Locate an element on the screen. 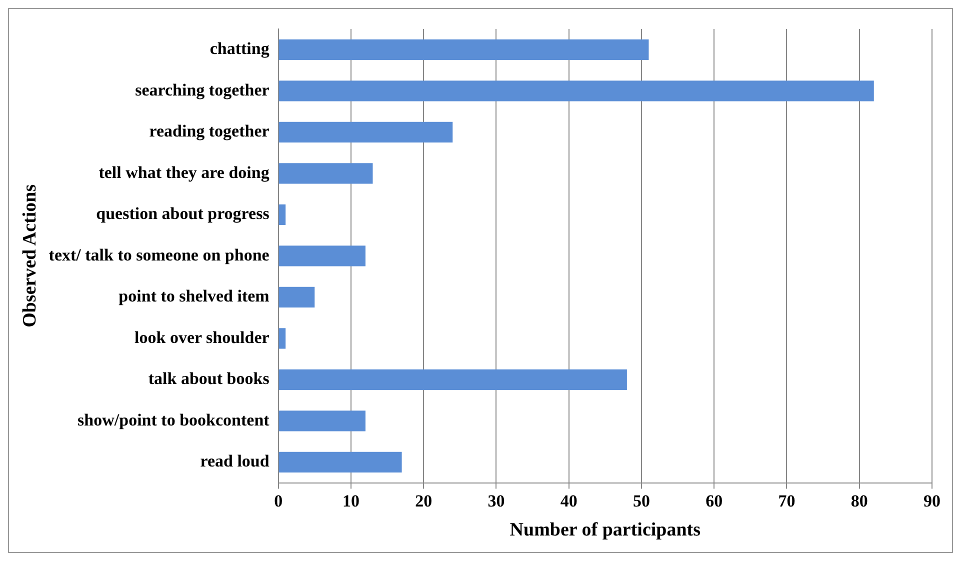  y-tick-label: tell what they are doing is located at coordinates (184, 172).